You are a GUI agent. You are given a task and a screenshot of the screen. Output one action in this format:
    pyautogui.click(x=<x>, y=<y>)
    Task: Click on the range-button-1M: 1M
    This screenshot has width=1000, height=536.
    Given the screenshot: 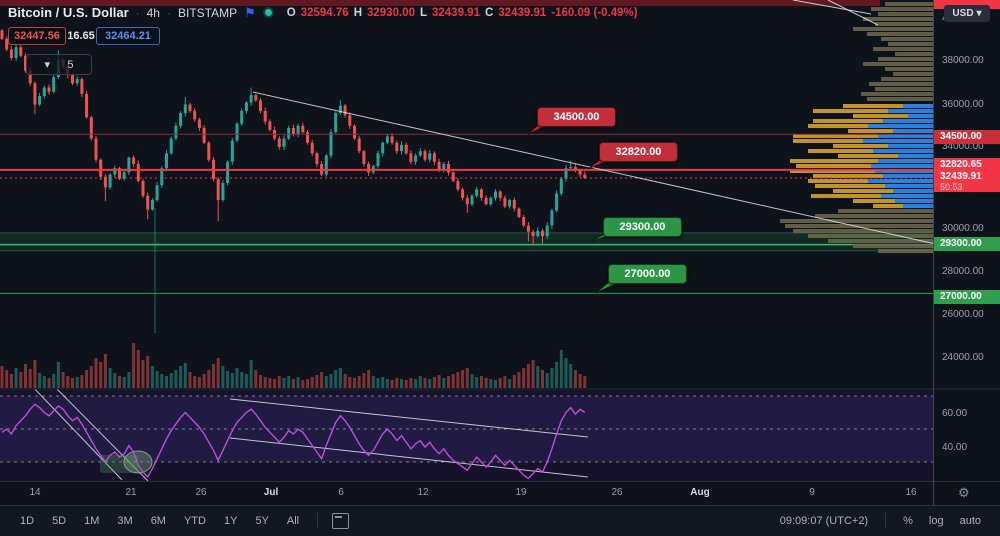 What is the action you would take?
    pyautogui.click(x=92, y=521)
    